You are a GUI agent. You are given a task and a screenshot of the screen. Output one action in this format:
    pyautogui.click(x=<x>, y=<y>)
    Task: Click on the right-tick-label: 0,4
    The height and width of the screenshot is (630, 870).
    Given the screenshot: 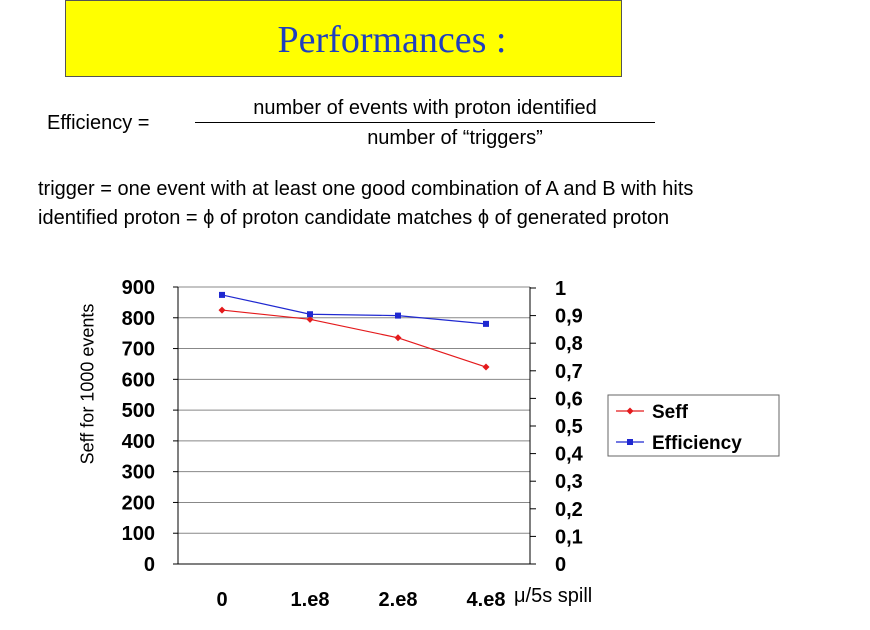 What is the action you would take?
    pyautogui.click(x=569, y=455)
    